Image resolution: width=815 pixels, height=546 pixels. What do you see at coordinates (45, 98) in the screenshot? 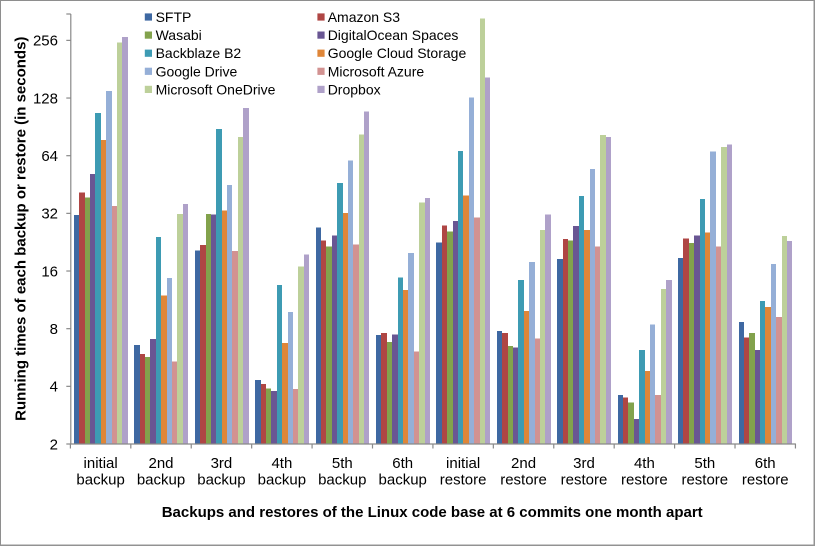
I see `svg-text: 128` at bounding box center [45, 98].